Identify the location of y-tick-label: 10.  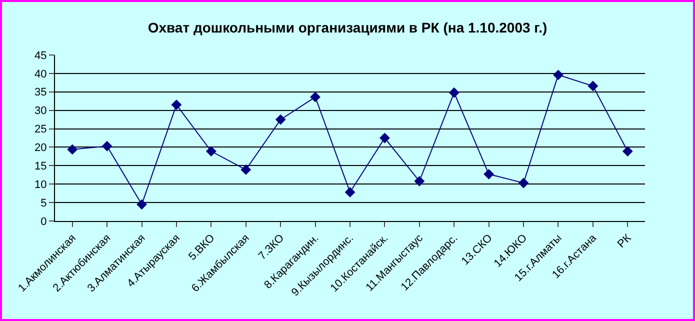
(40, 184).